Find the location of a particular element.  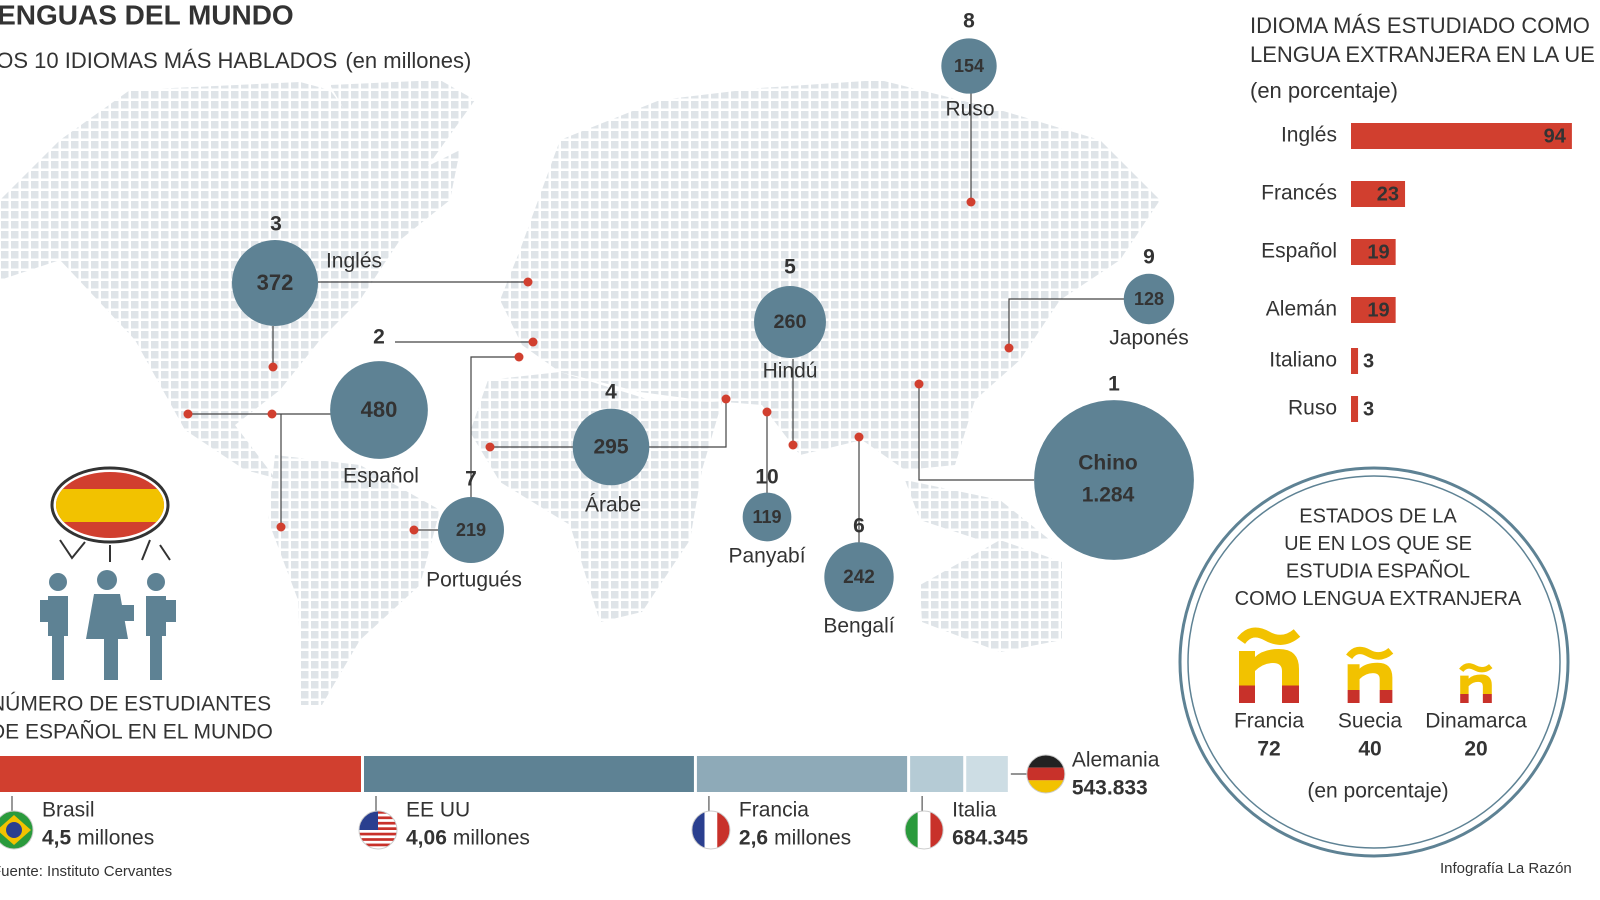

value-label: 372 is located at coordinates (275, 282).